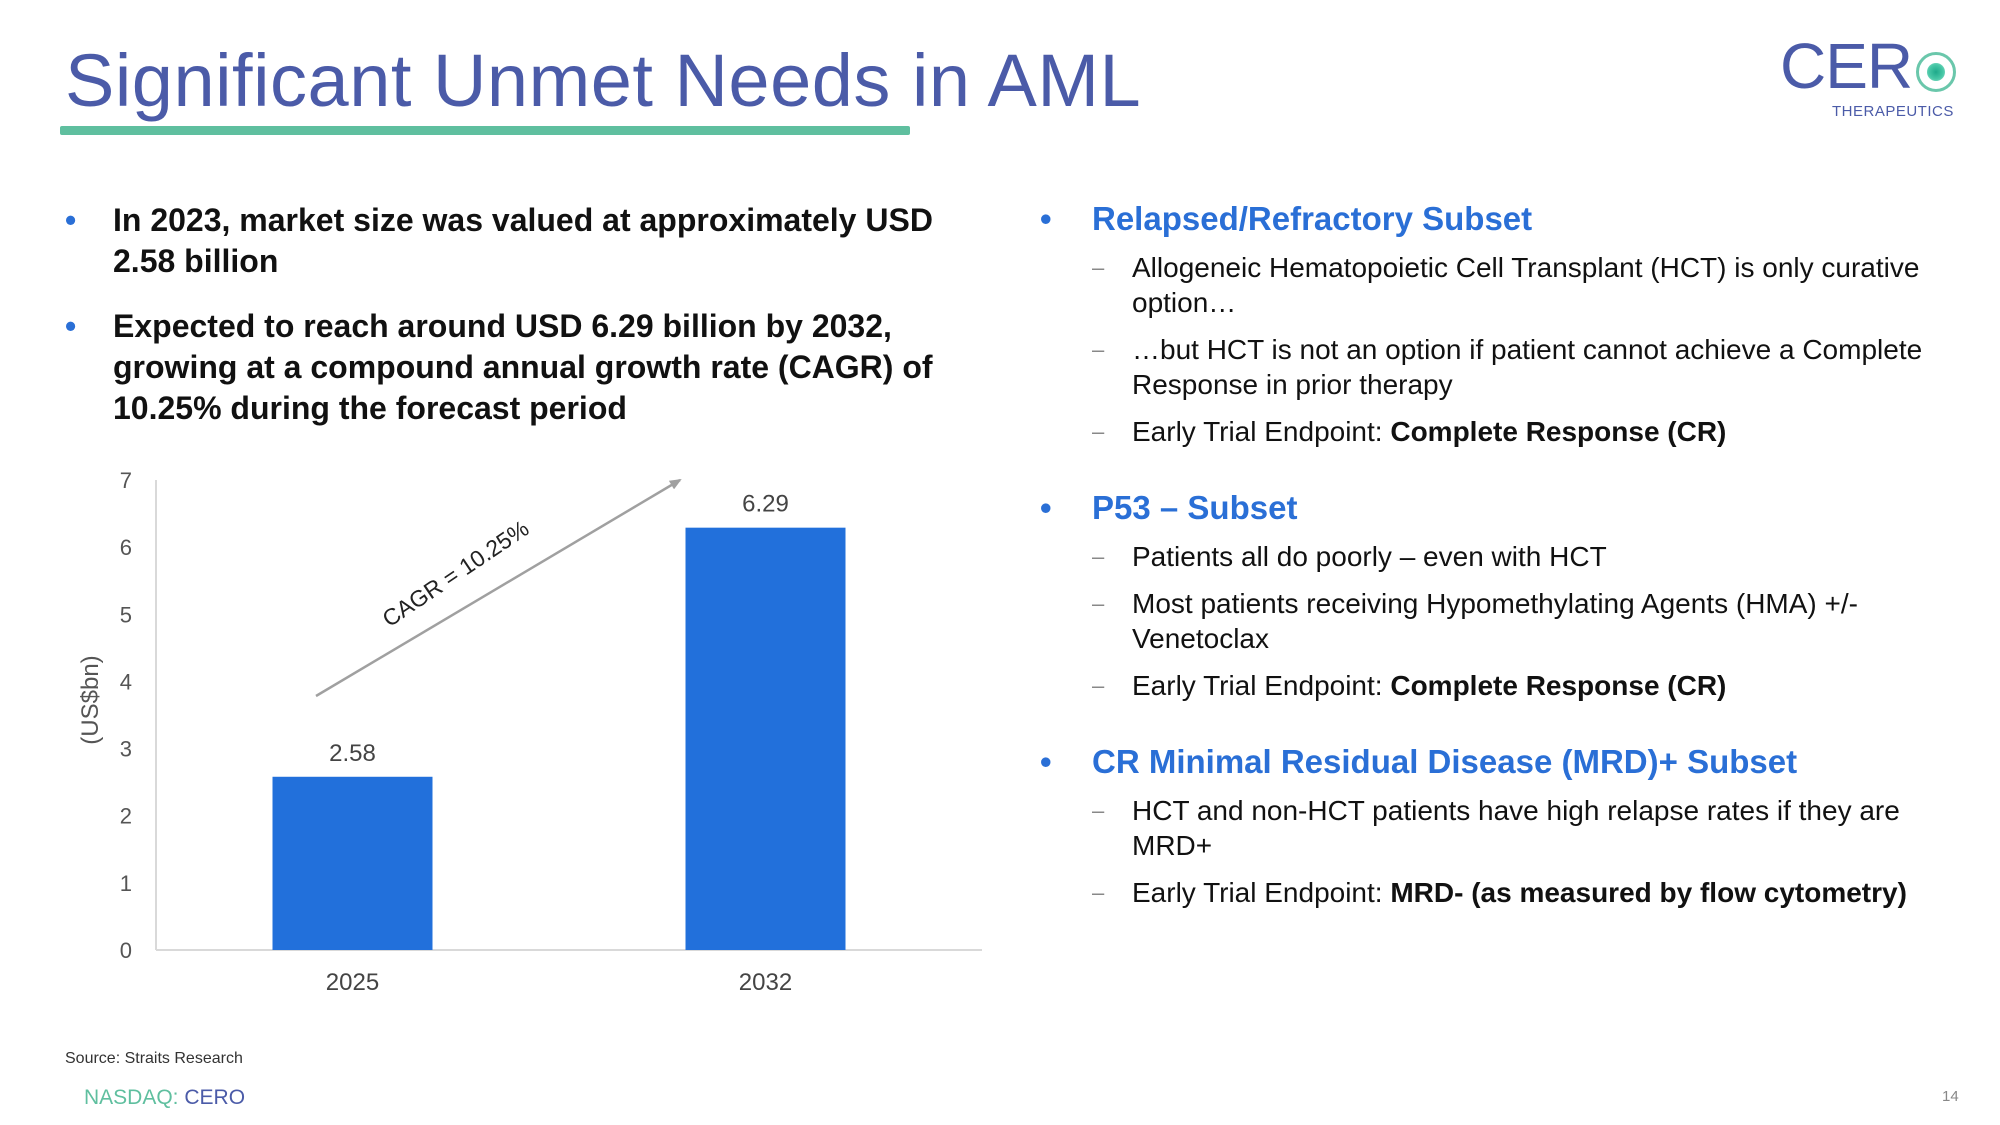 The image size is (2000, 1125). I want to click on sub-item: – Patients all do poorly – even with HCT, so click(1510, 556).